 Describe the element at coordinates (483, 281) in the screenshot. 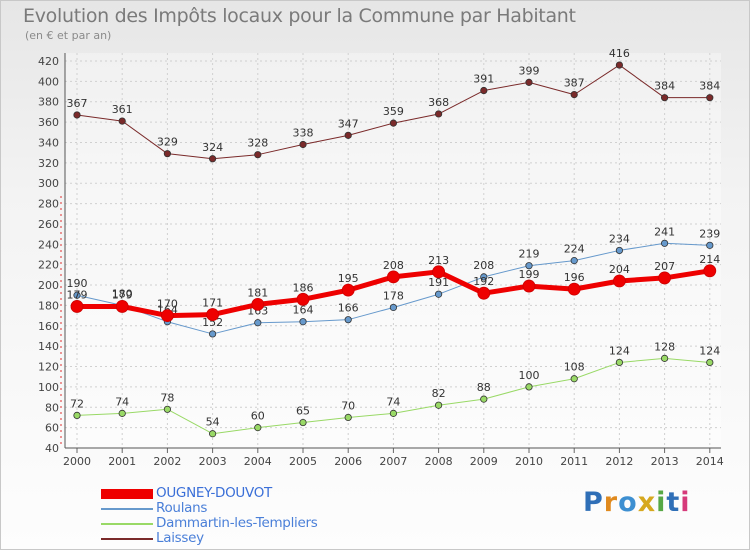

I see `data-label: 192` at that location.